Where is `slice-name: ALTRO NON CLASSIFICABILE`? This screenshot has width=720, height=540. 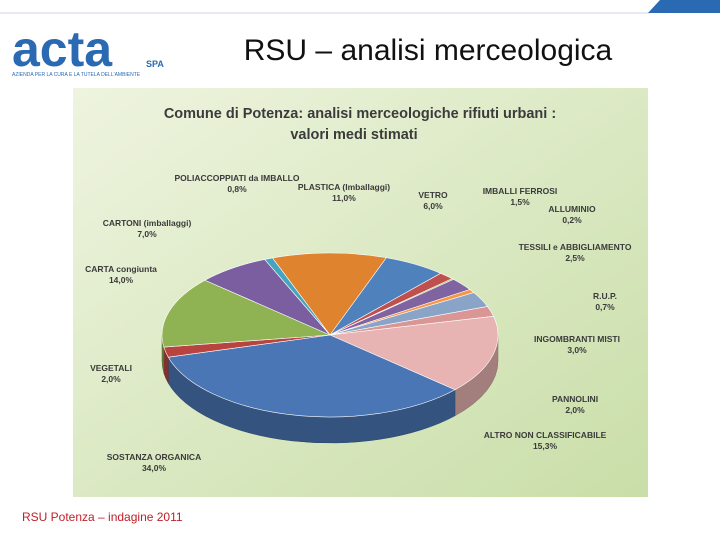 slice-name: ALTRO NON CLASSIFICABILE is located at coordinates (545, 435).